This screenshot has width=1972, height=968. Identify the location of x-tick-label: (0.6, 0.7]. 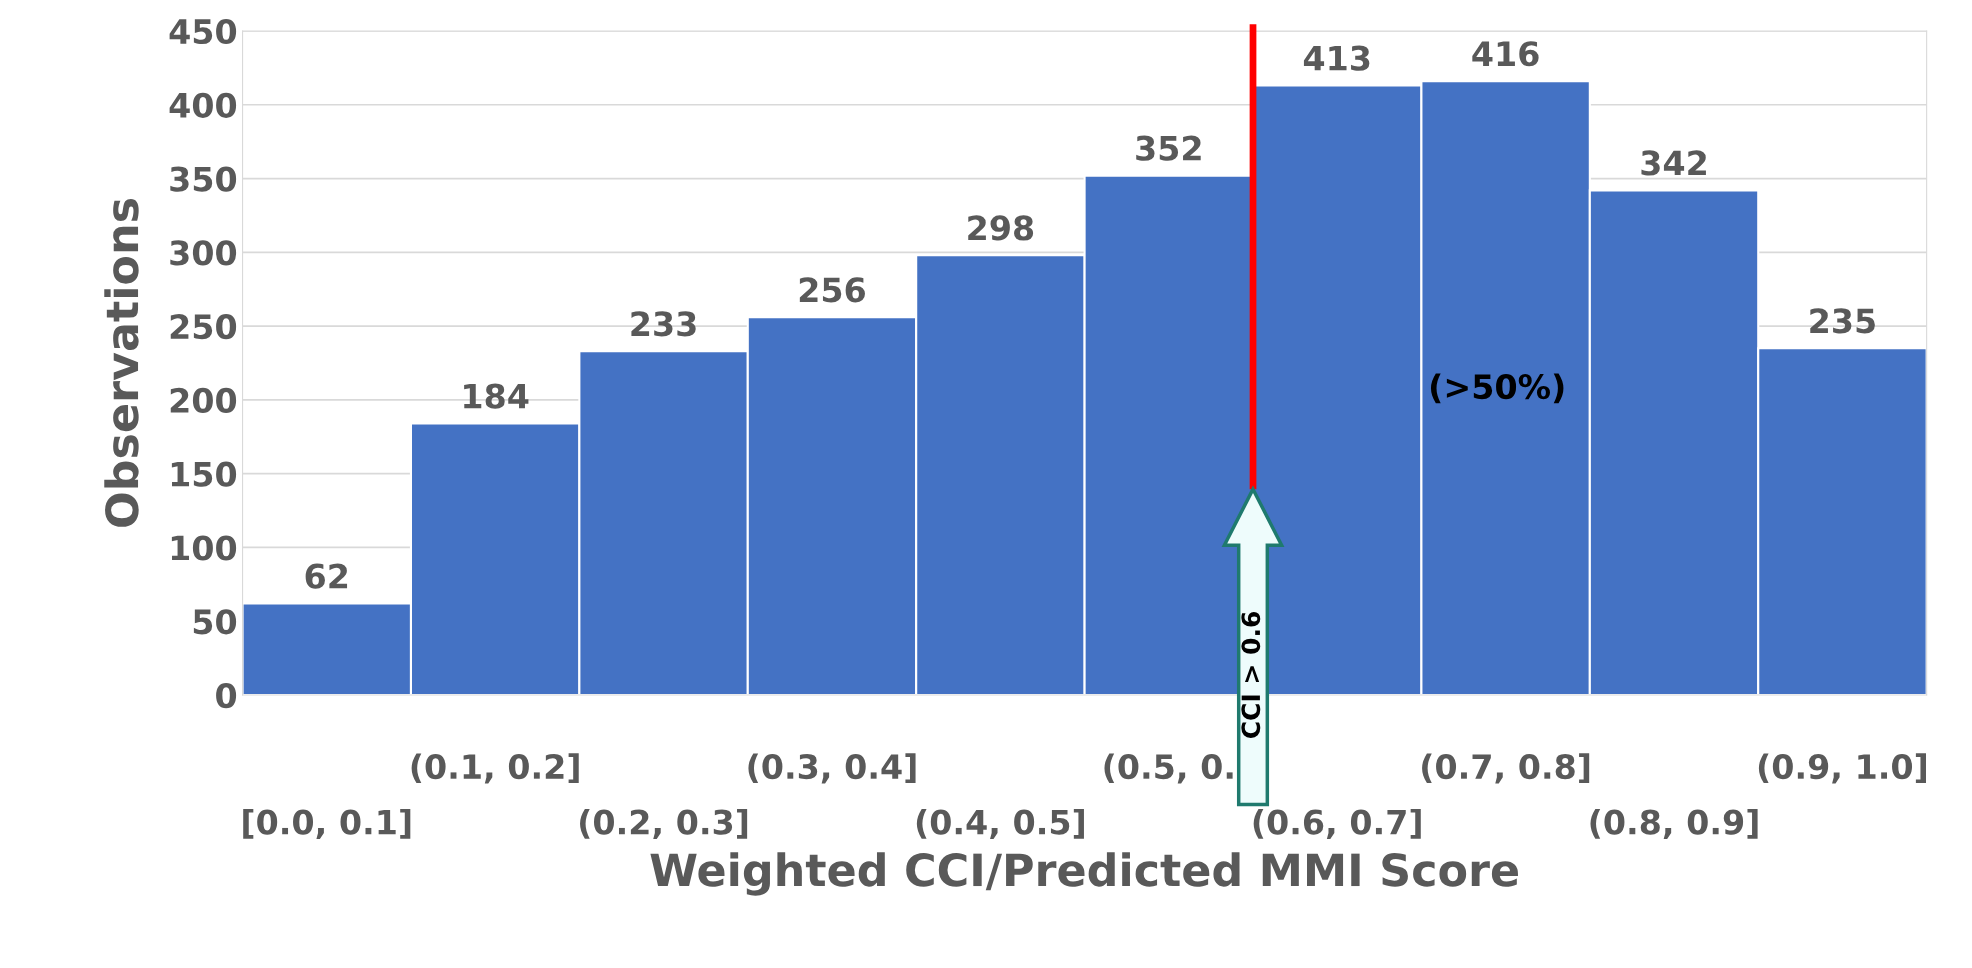
(1337, 823).